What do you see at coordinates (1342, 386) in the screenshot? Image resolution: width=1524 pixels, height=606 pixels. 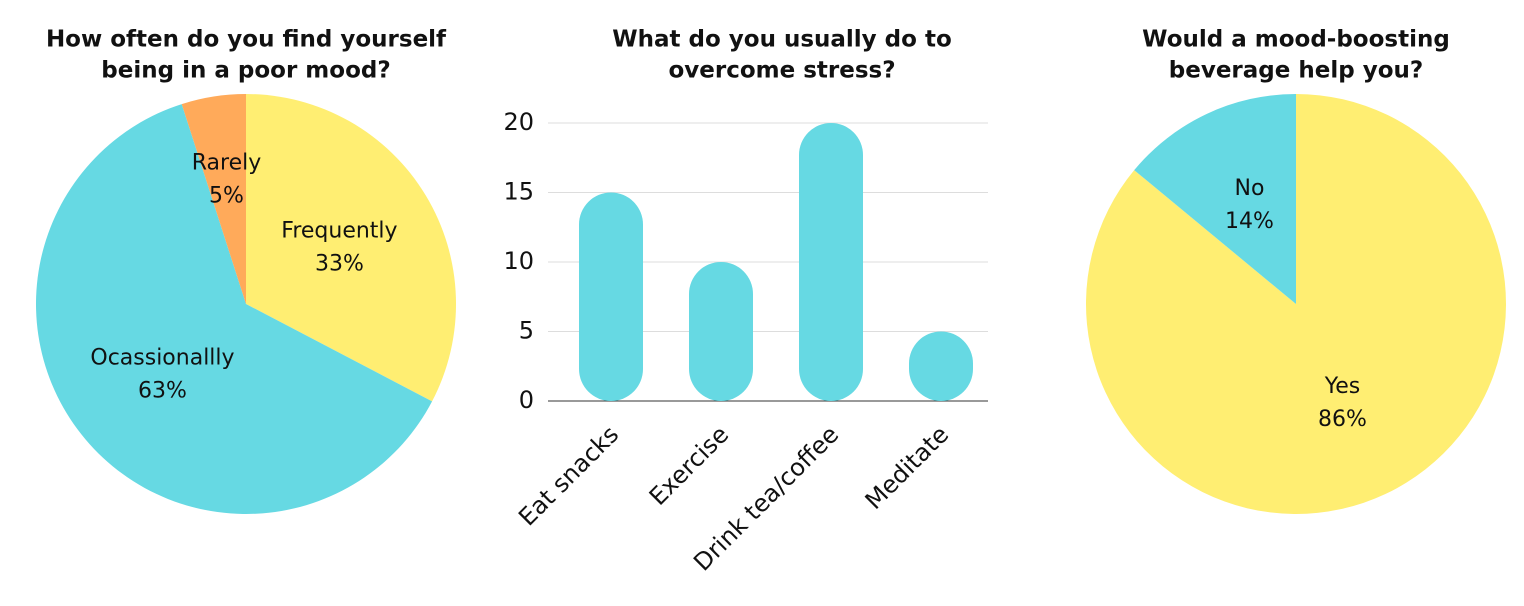 I see `slice-label: Yes` at bounding box center [1342, 386].